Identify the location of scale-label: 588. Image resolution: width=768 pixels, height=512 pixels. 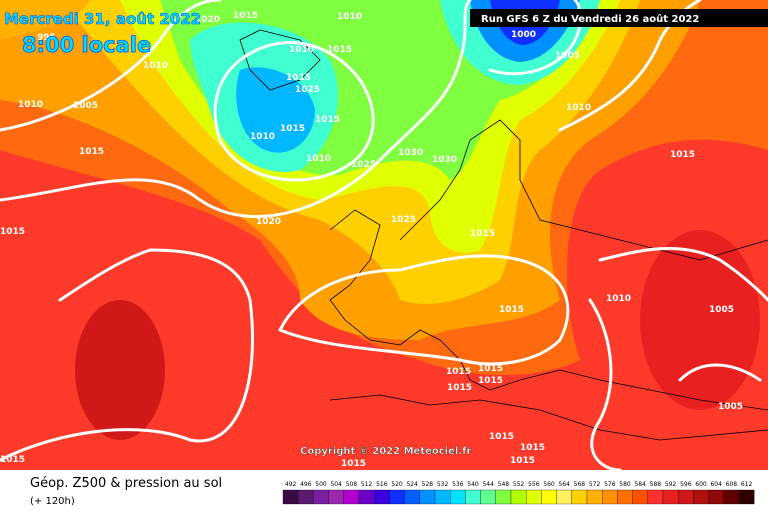
(656, 484).